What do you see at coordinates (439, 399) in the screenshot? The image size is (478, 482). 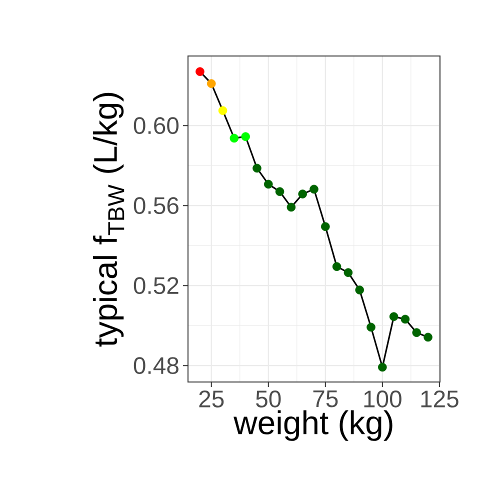 I see `x-tick-label: 125` at bounding box center [439, 399].